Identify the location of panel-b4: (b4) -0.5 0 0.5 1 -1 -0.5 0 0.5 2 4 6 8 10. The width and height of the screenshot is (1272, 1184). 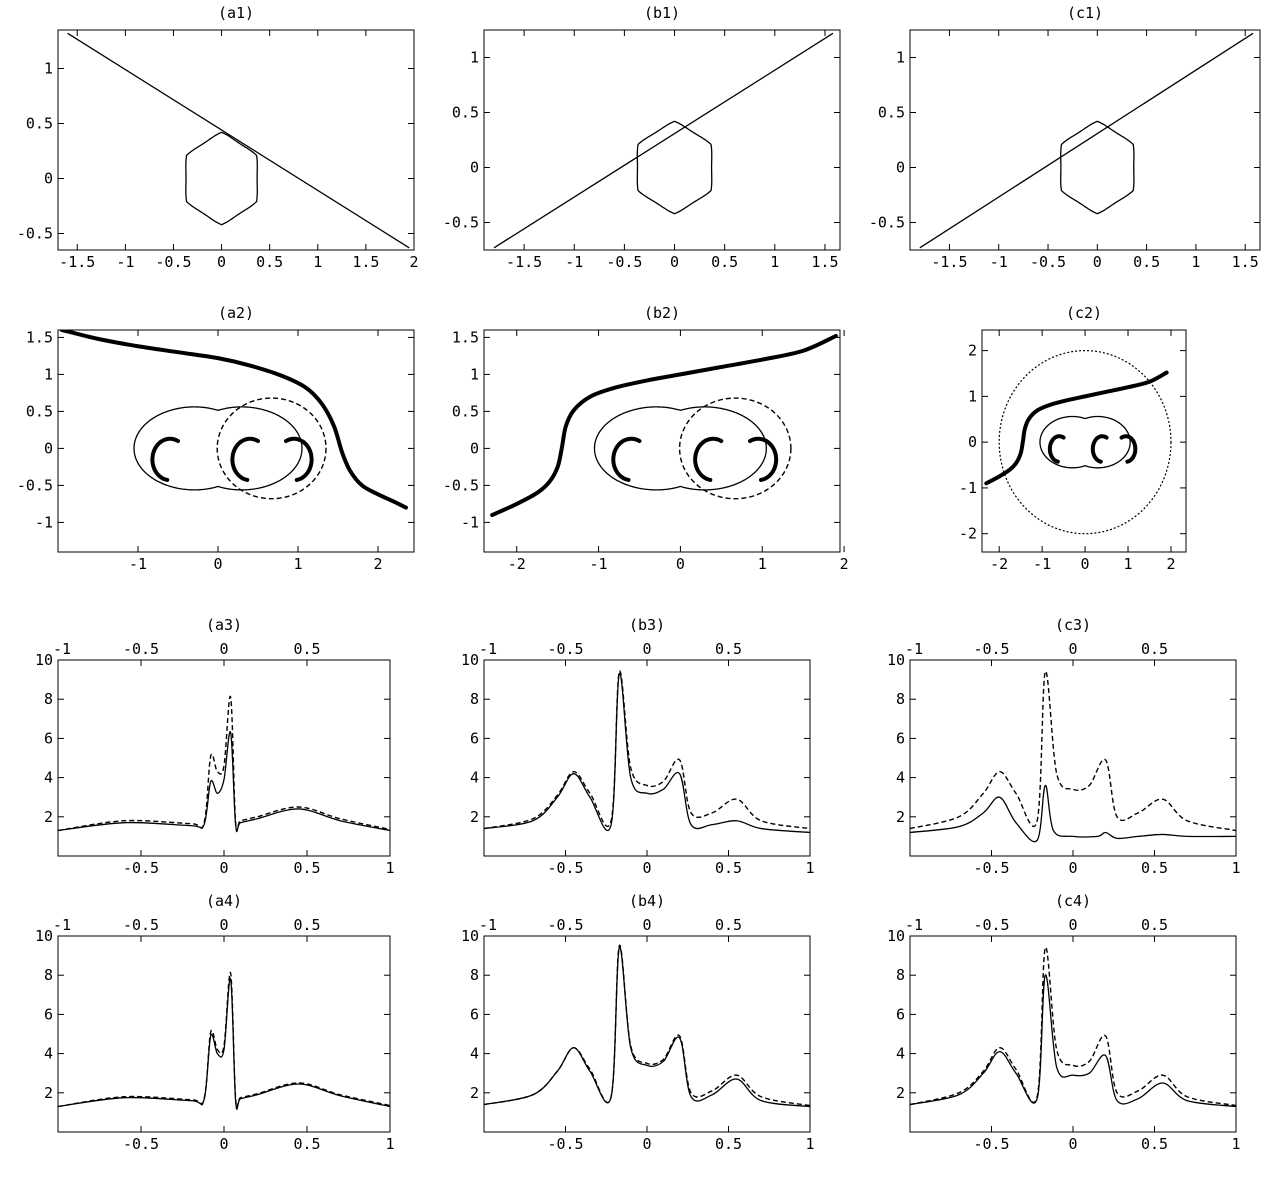
(638, 1022).